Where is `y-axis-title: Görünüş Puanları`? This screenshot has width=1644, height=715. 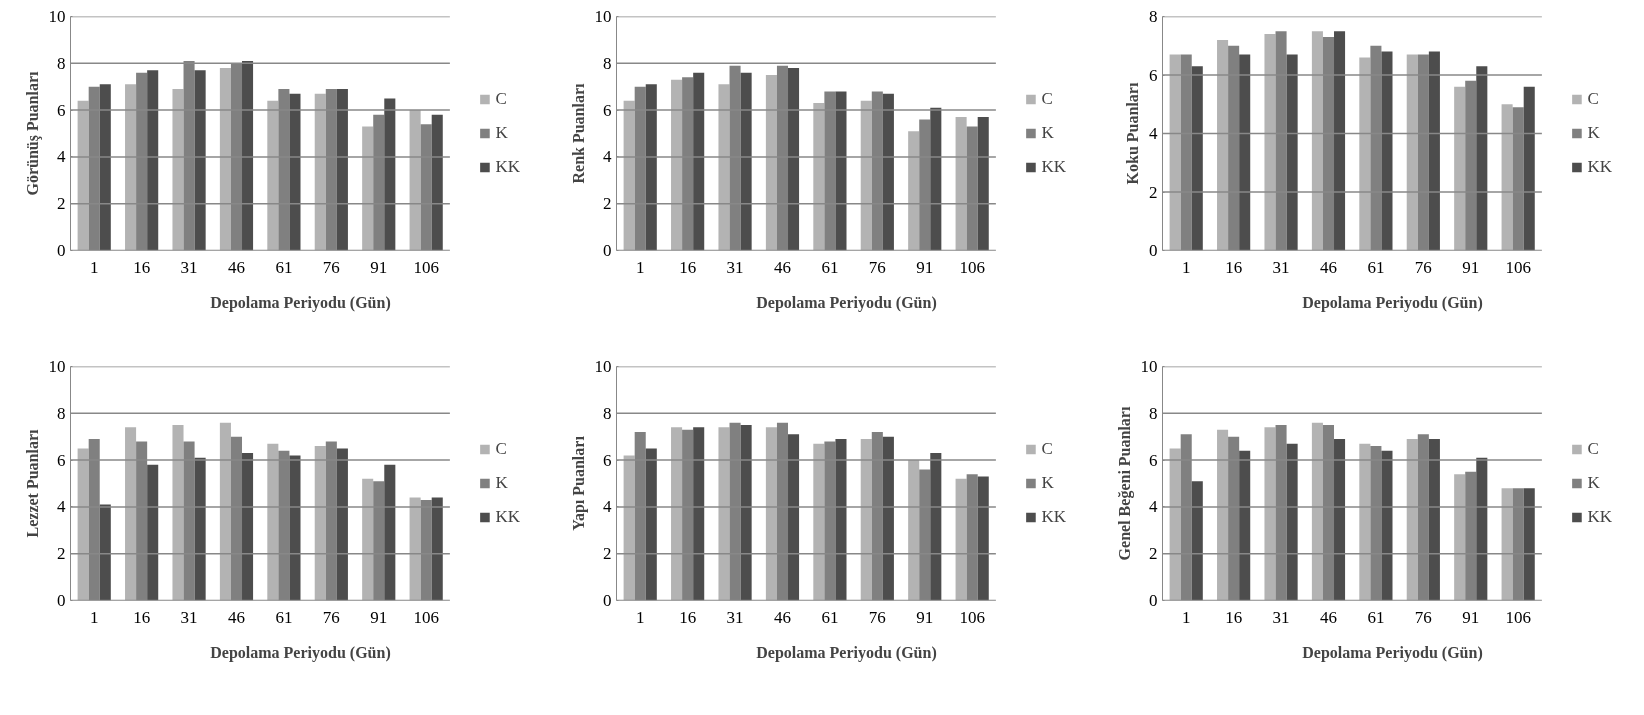
y-axis-title: Görünüş Puanları is located at coordinates (32, 133).